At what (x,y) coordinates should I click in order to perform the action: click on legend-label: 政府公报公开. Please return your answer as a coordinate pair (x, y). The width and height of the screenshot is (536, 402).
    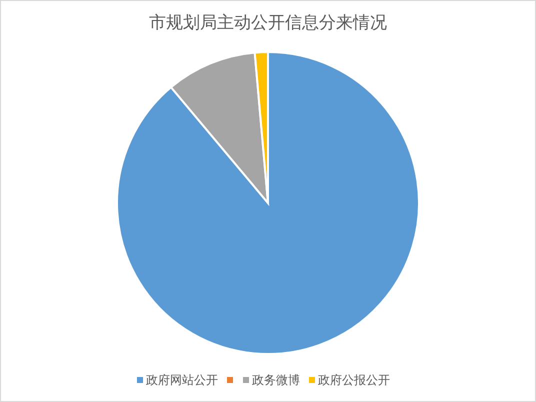
    Looking at the image, I should click on (354, 380).